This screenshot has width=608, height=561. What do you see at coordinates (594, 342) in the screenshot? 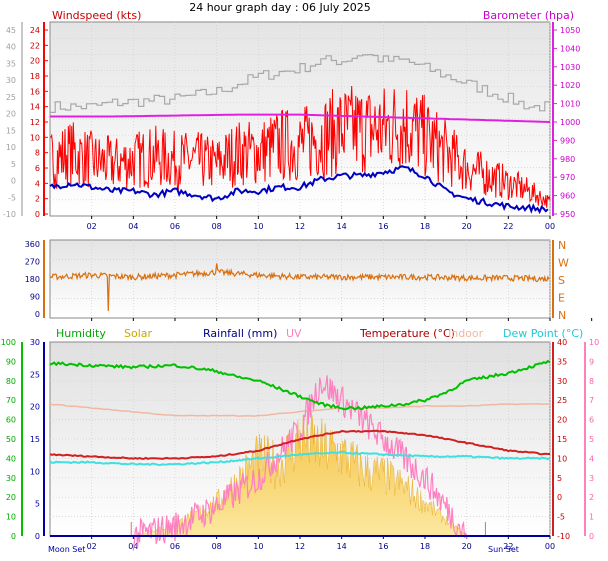
I see `y3-tick-label: 10` at bounding box center [594, 342].